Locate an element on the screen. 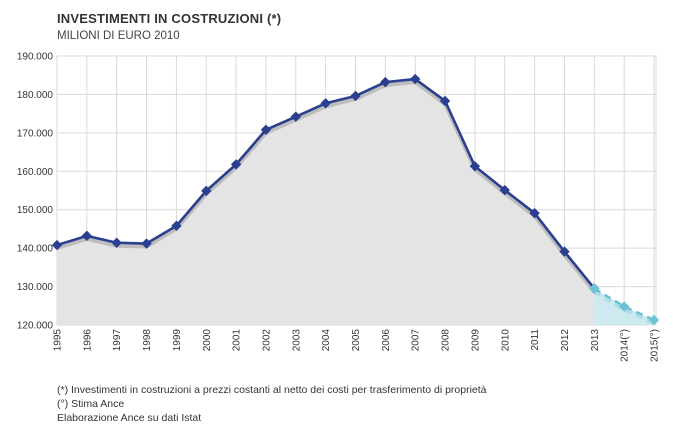  x-tick-label: 2008 is located at coordinates (446, 340).